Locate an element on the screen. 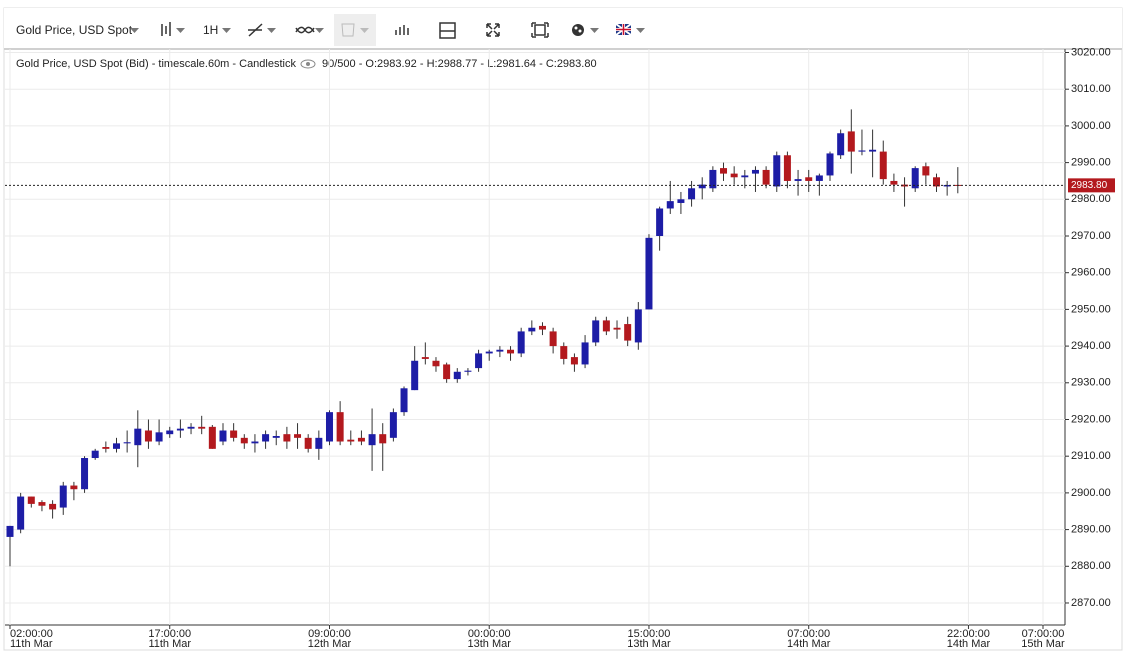  y-tick-label: 3020.00 is located at coordinates (1091, 52).